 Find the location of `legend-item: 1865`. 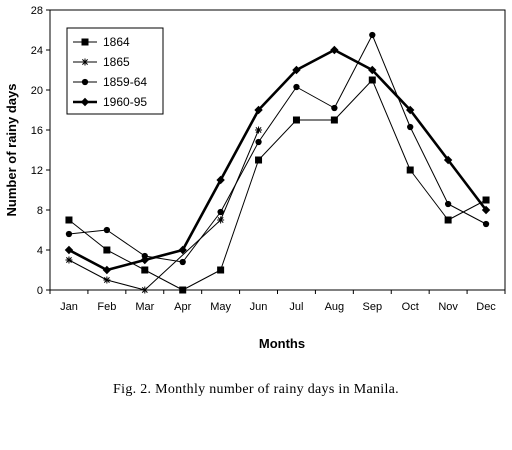

legend-item: 1865 is located at coordinates (101, 62).